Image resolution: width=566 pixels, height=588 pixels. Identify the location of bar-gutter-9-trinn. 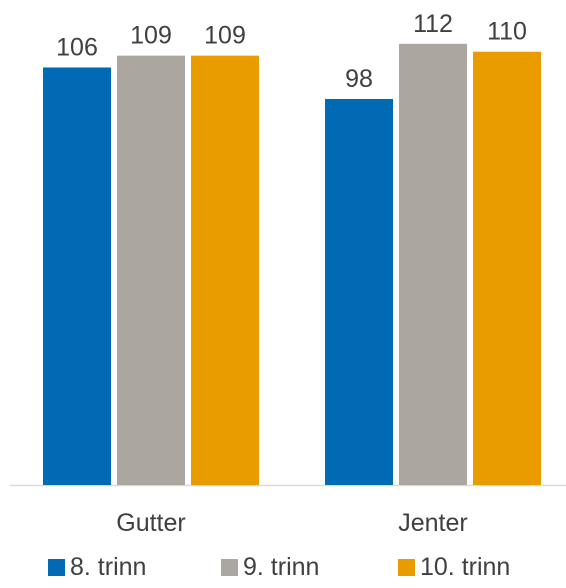
(151, 270).